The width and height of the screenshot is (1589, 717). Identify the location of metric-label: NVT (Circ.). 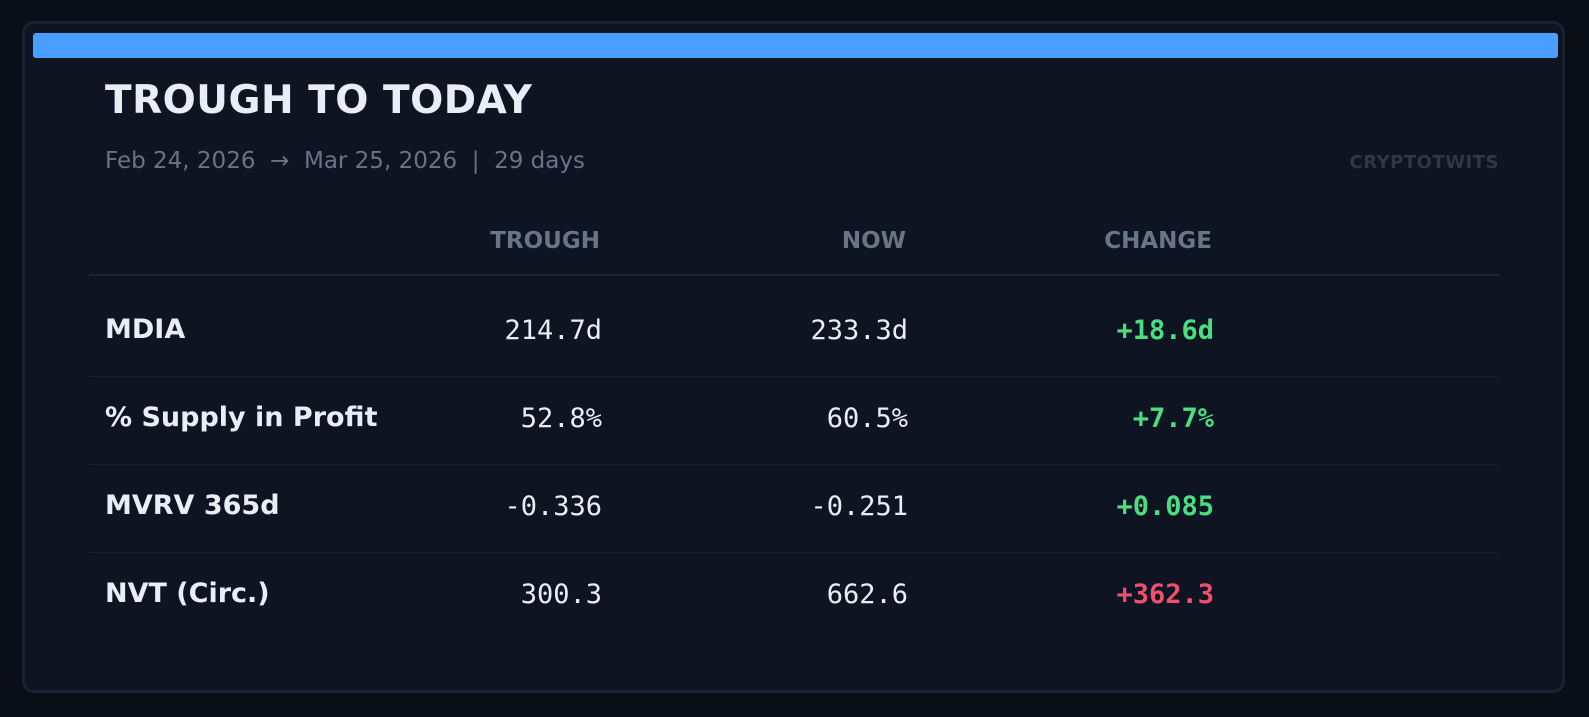
(187, 593).